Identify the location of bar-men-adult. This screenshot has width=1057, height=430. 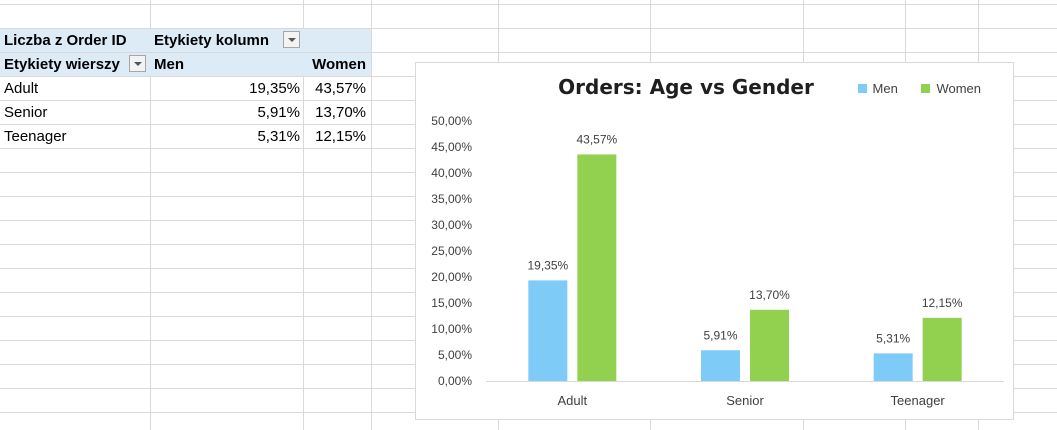
(548, 330).